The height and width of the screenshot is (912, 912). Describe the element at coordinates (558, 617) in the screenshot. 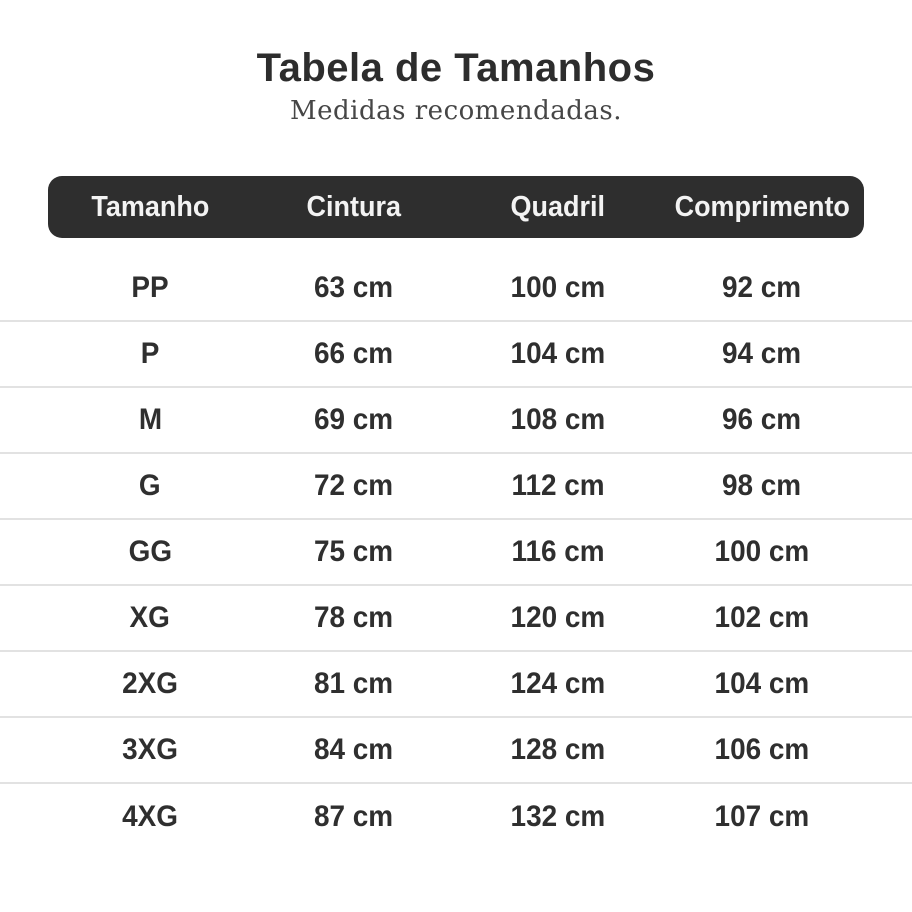

I see `quadril-cell: 120 cm` at that location.